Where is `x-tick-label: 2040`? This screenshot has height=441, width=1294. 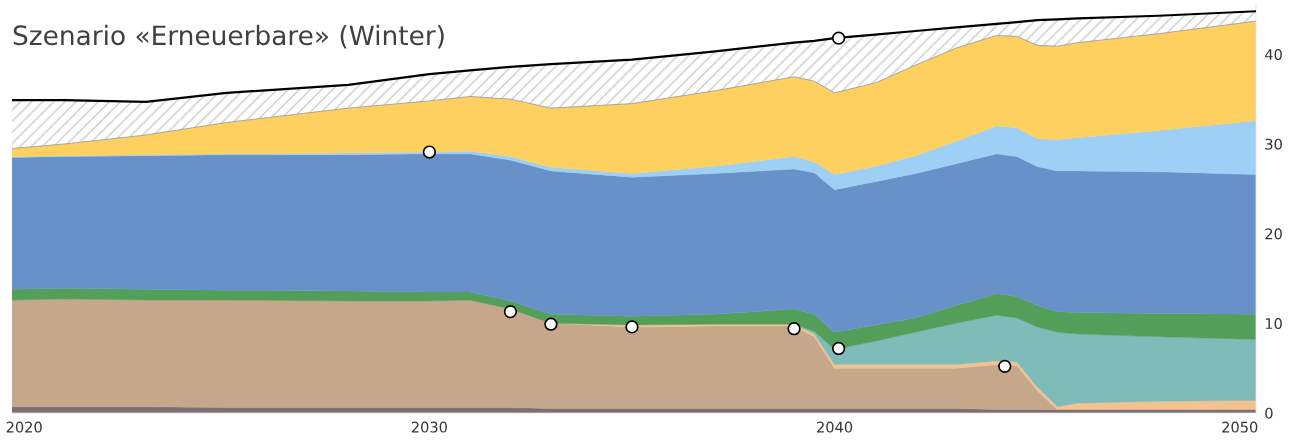
x-tick-label: 2040 is located at coordinates (835, 427).